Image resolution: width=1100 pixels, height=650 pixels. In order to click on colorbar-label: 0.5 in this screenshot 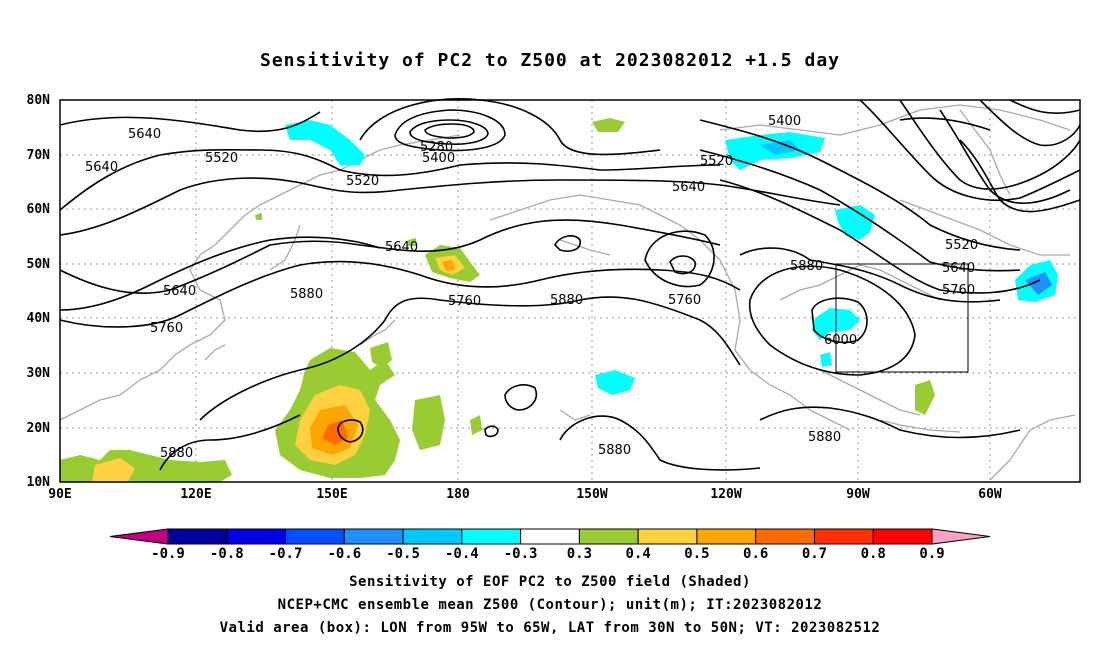, I will do `click(696, 554)`.